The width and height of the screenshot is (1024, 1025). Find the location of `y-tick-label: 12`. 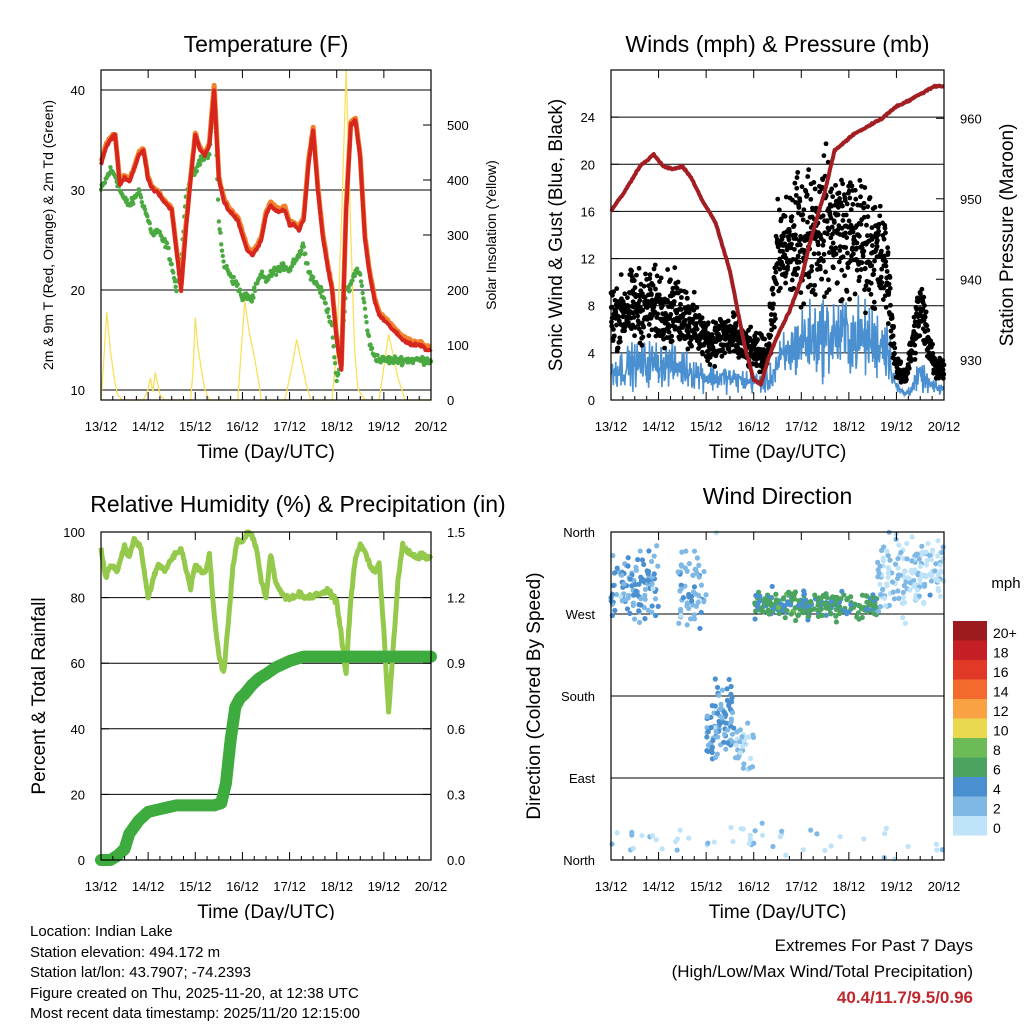

y-tick-label: 12 is located at coordinates (588, 259).